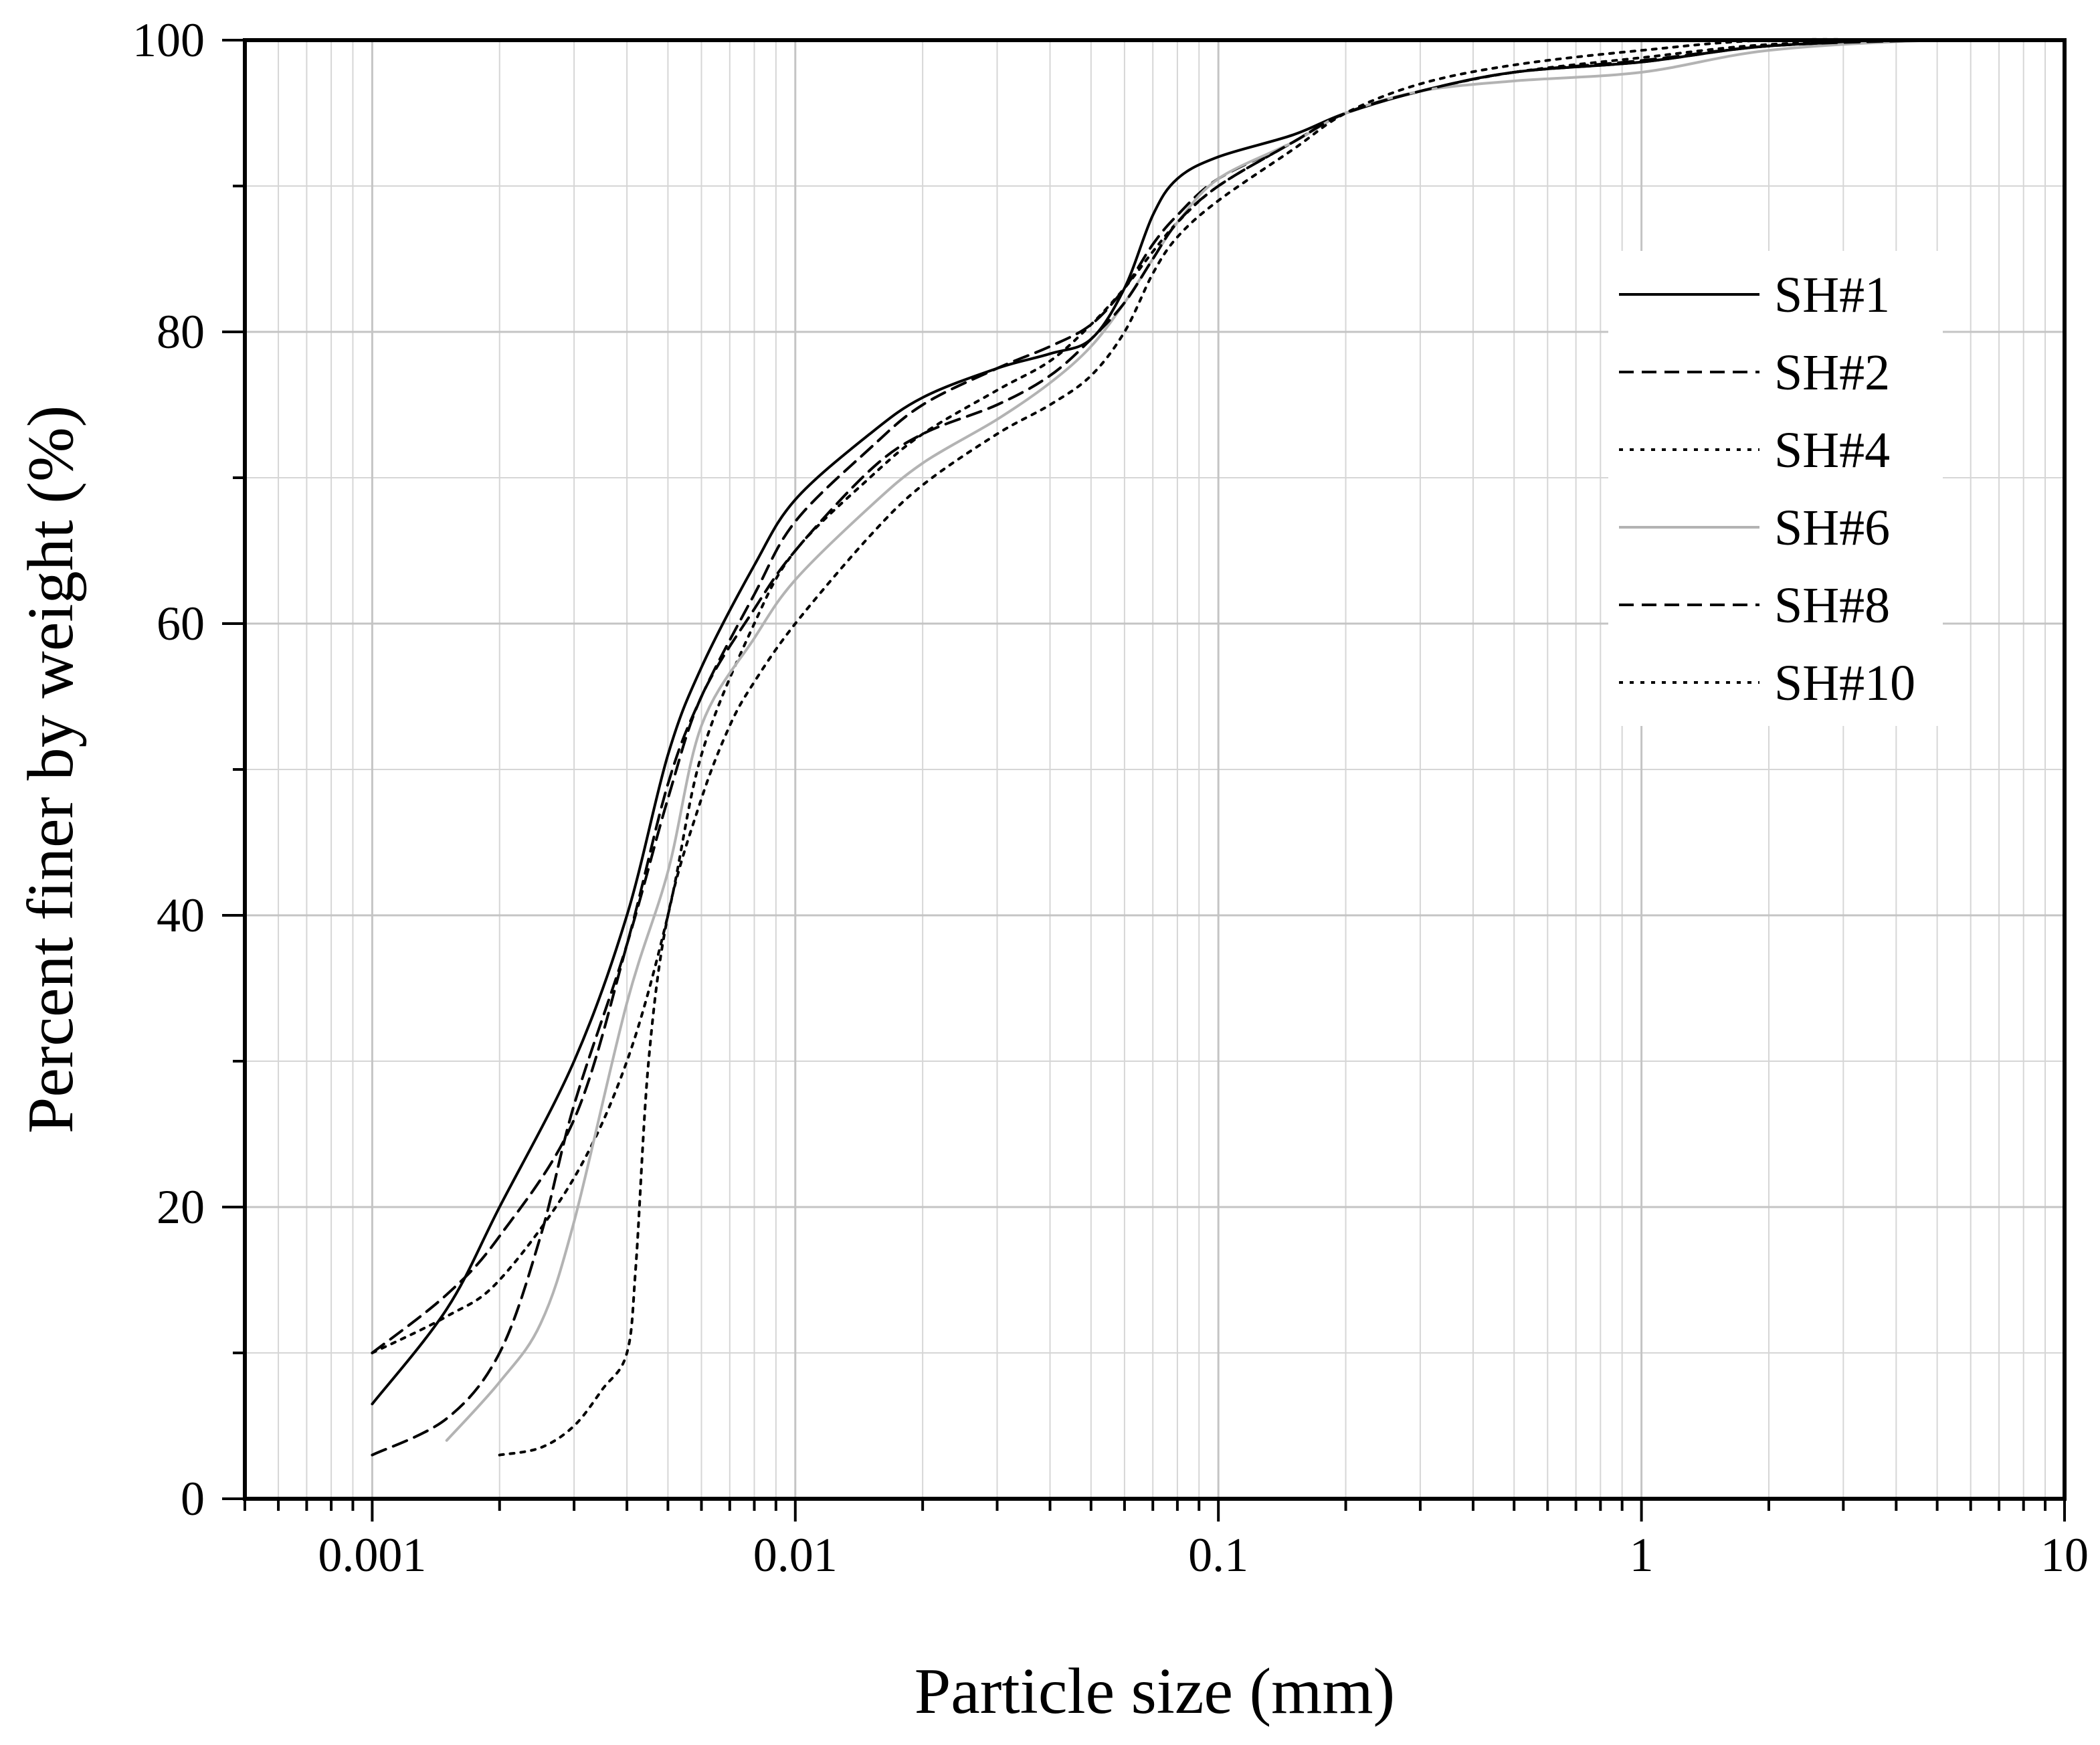 This screenshot has height=1745, width=2100. I want to click on legend: SH#1 SH#2 SH#4 SH#6 SH#8 SH#10, so click(1775, 488).